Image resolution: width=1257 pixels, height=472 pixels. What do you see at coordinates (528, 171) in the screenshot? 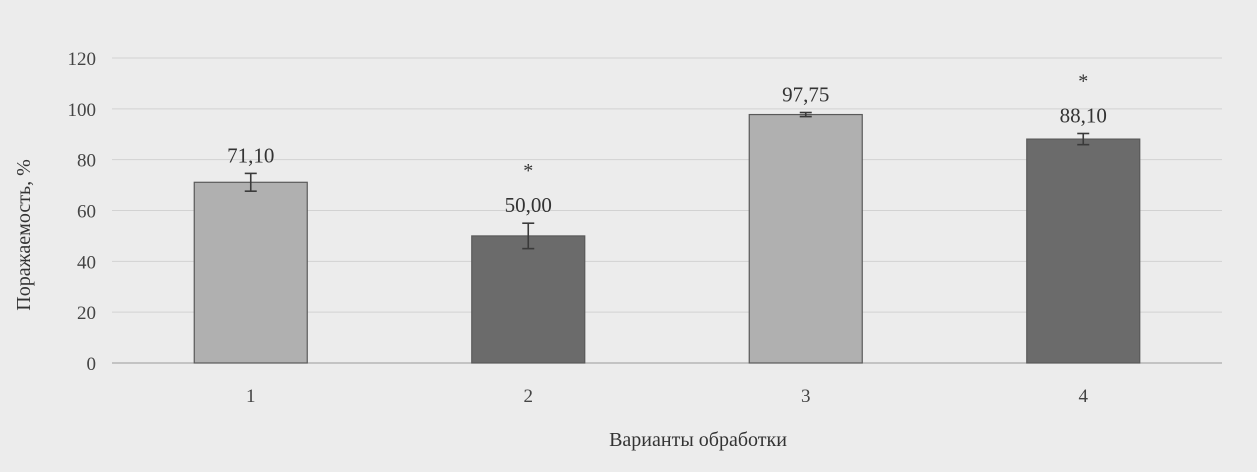
I see `significance-mark-2: *` at bounding box center [528, 171].